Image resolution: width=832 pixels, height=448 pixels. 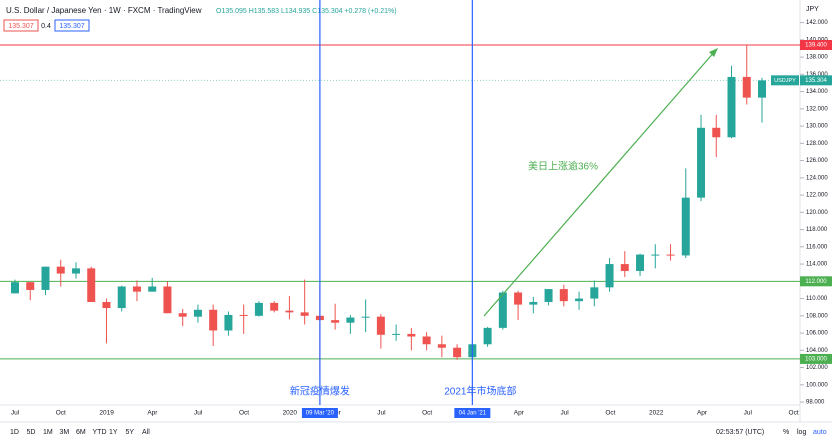 What do you see at coordinates (31, 432) in the screenshot?
I see `range-button: 5D` at bounding box center [31, 432].